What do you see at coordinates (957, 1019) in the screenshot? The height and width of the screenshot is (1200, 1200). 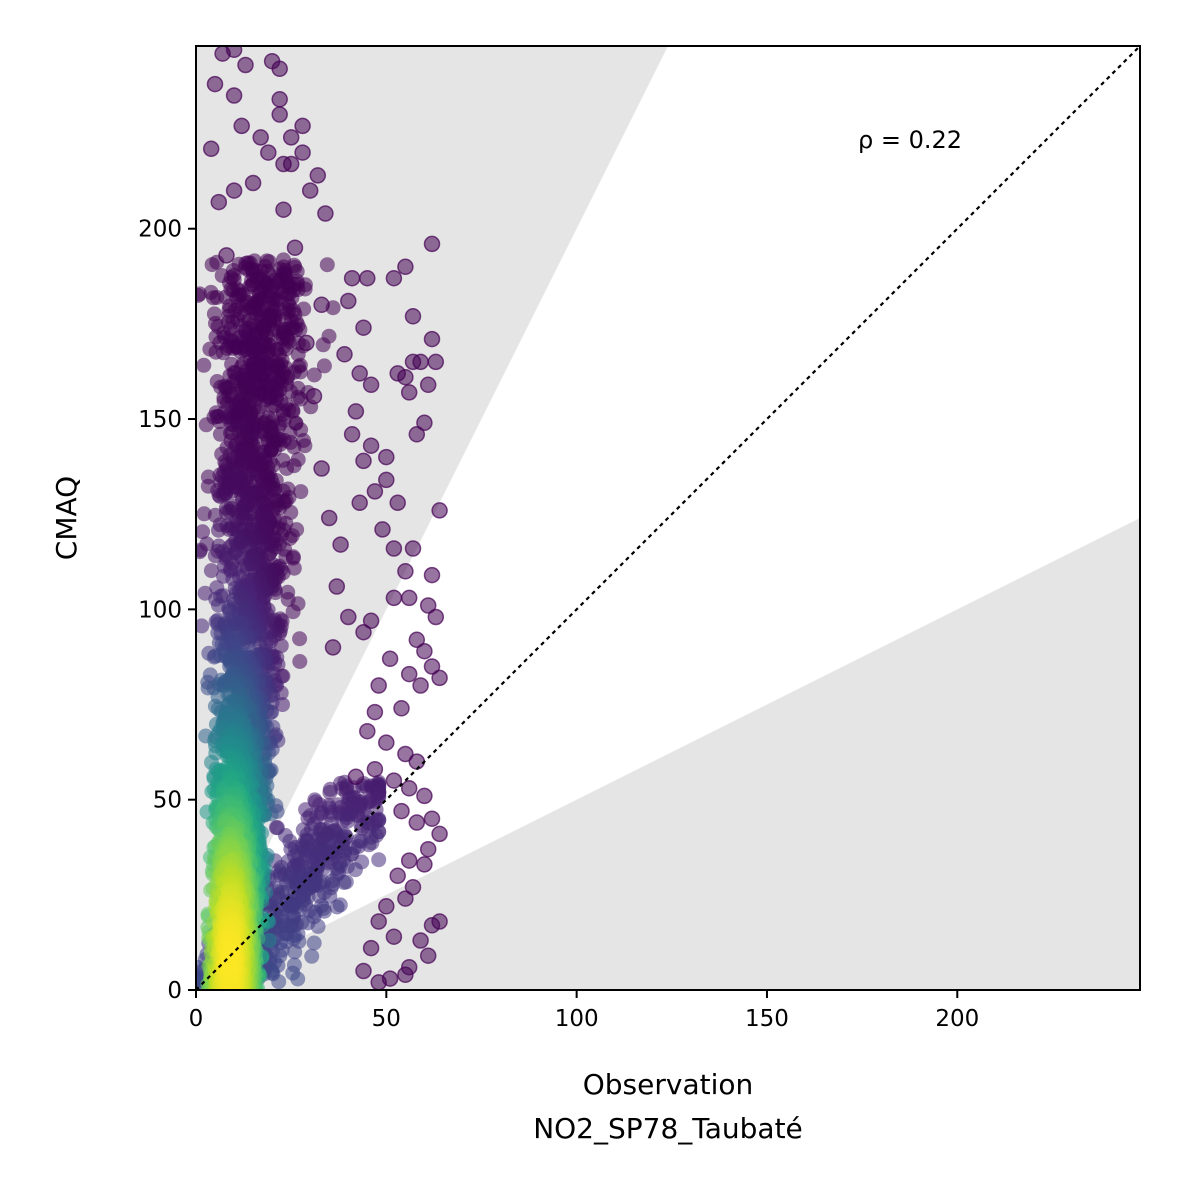 I see `x-tick-label: 200` at bounding box center [957, 1019].